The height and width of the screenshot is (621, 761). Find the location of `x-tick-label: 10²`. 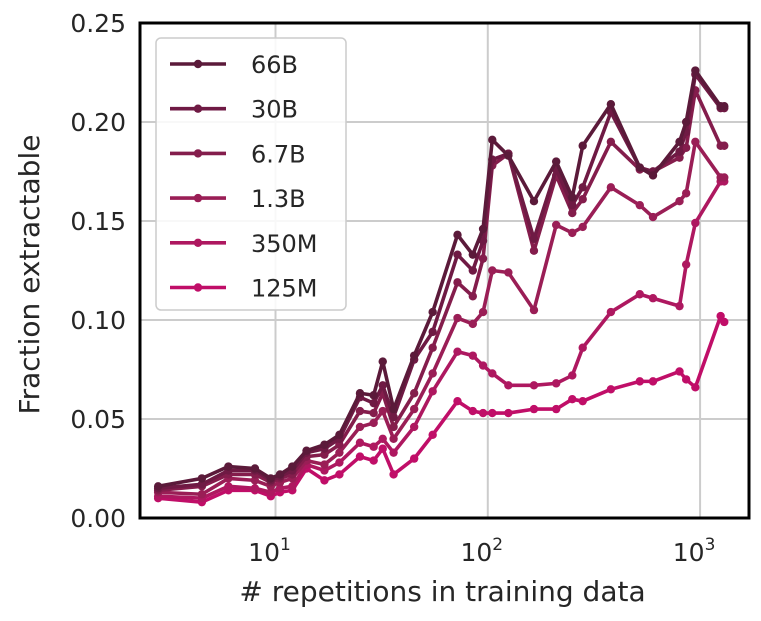

x-tick-label: 10² is located at coordinates (481, 551).